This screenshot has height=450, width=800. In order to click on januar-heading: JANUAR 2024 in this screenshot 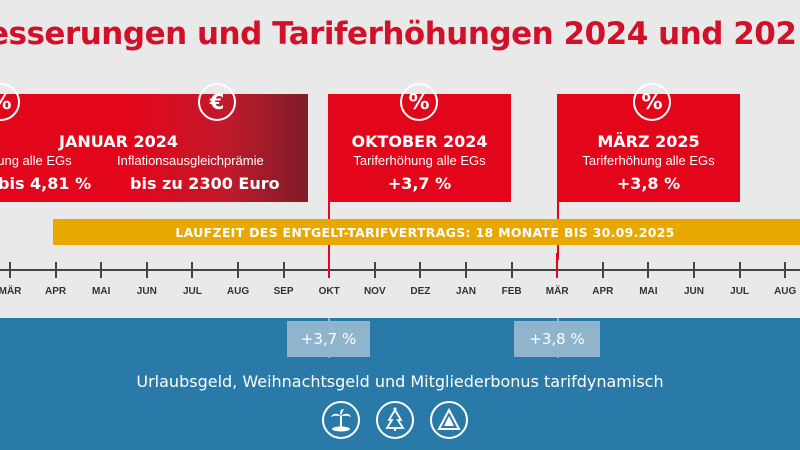, I will do `click(119, 141)`.